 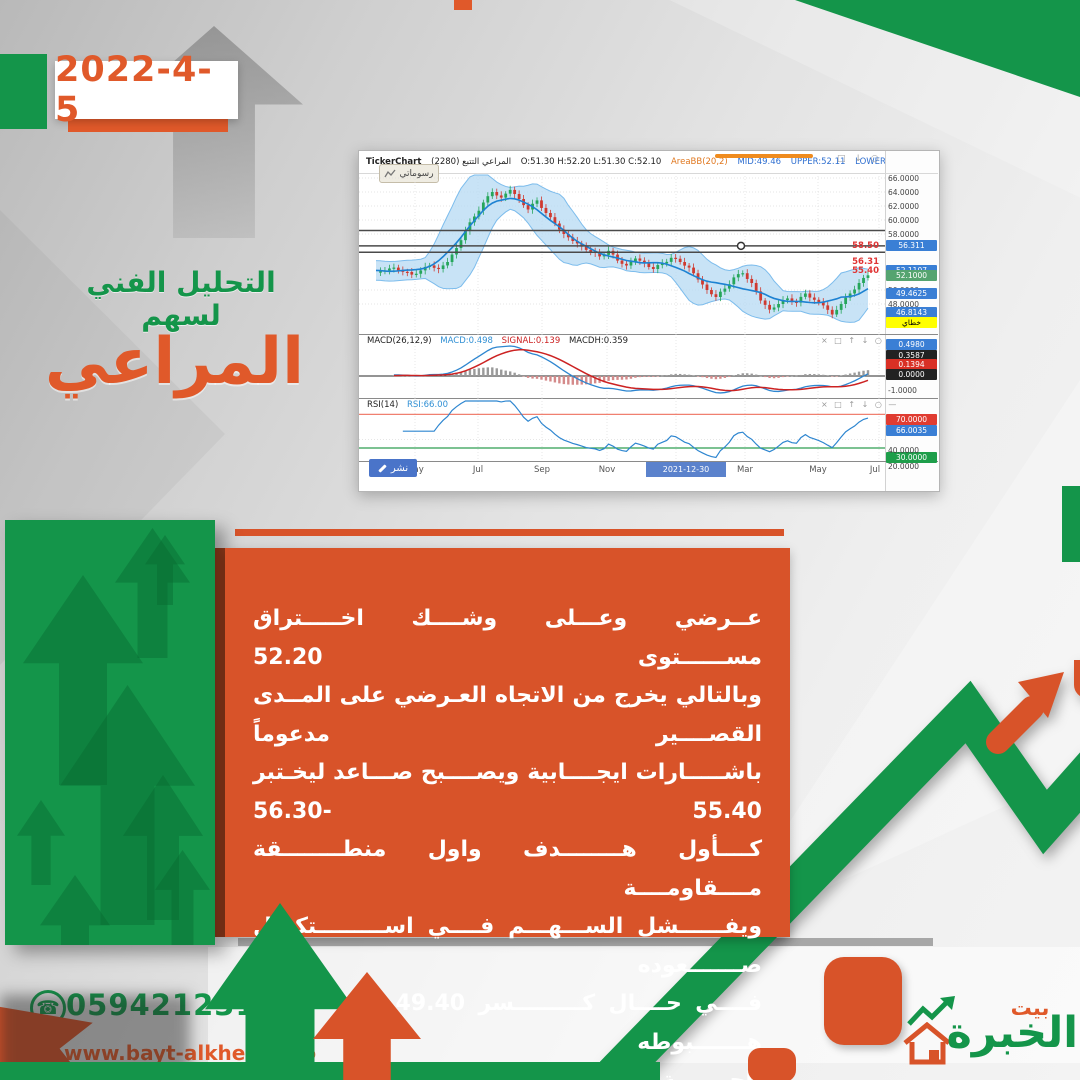 What do you see at coordinates (382, 468) in the screenshot?
I see `pencil-icon` at bounding box center [382, 468].